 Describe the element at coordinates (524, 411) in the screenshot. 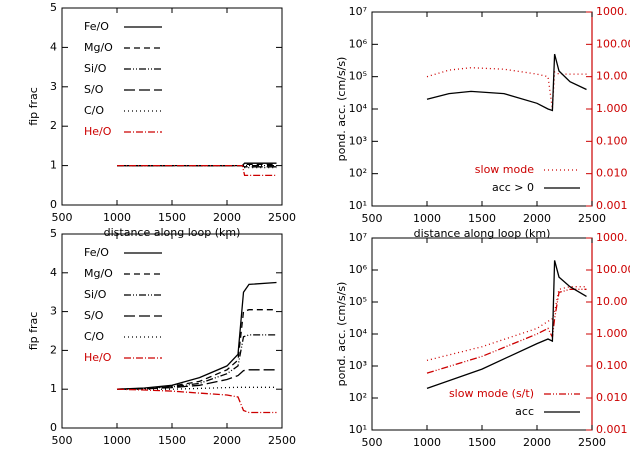

I see `legend-label: acc` at that location.